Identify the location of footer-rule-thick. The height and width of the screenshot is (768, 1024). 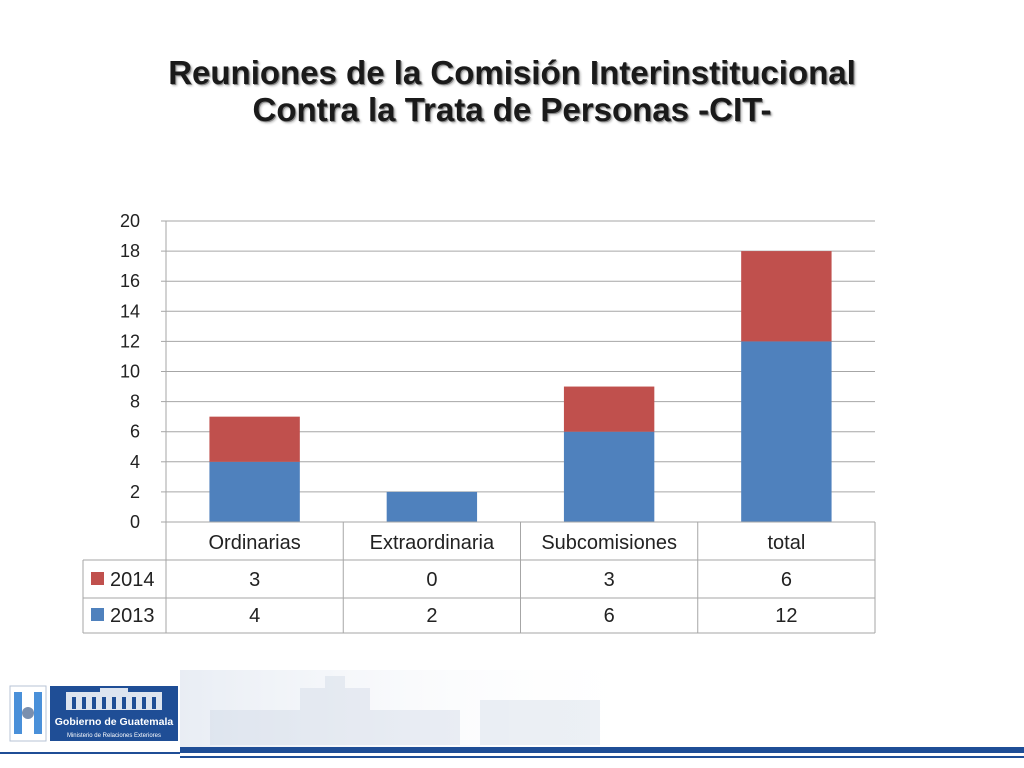
(602, 750).